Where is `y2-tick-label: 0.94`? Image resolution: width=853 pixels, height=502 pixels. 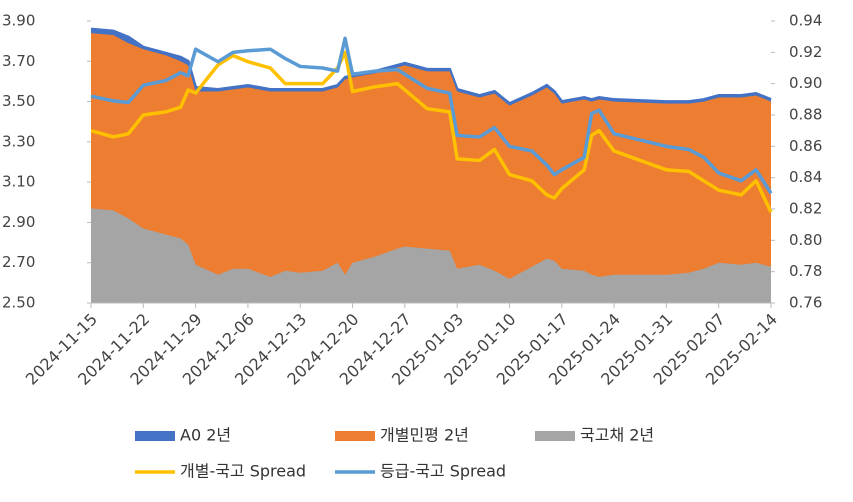
y2-tick-label: 0.94 is located at coordinates (805, 21).